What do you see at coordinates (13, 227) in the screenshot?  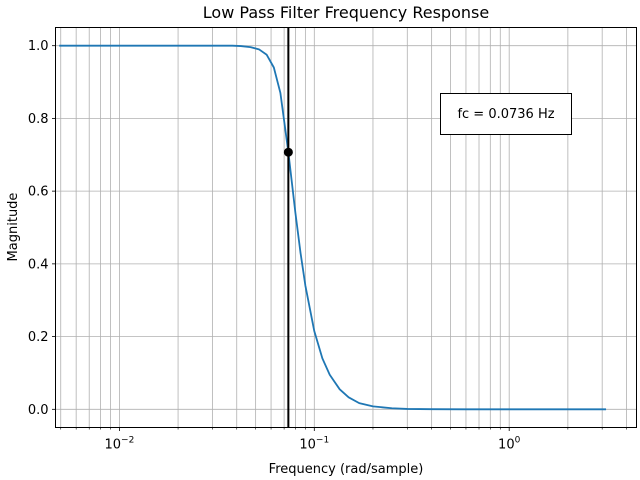 I see `y-axis-label: Magnitude` at bounding box center [13, 227].